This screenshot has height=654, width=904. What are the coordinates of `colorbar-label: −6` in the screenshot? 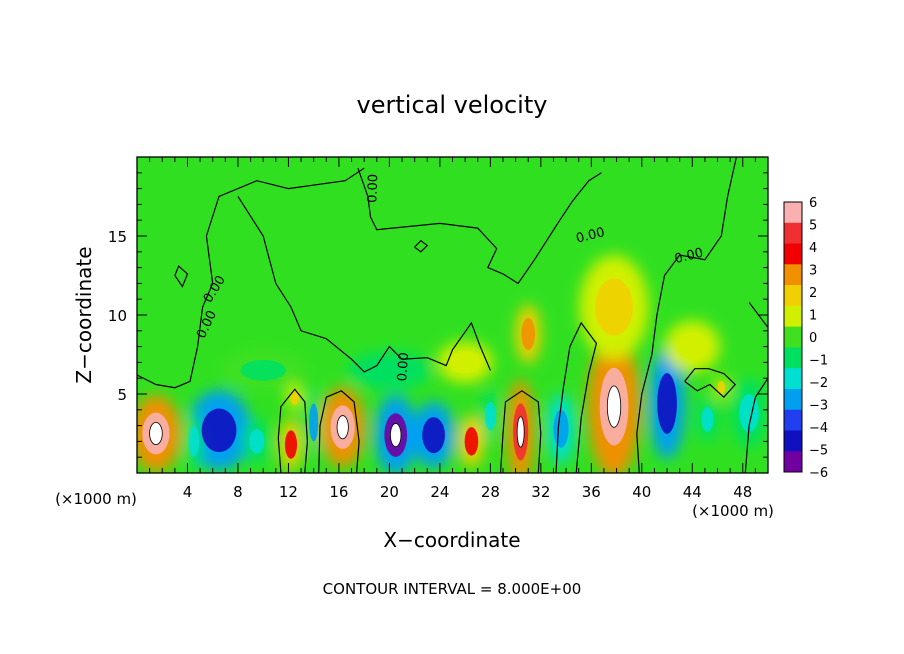 It's located at (818, 473).